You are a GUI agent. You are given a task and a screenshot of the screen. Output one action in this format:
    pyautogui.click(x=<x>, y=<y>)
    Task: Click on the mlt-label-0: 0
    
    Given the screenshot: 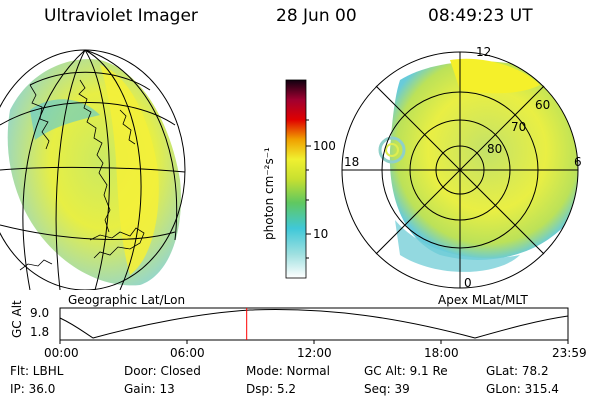 What is the action you would take?
    pyautogui.click(x=468, y=283)
    